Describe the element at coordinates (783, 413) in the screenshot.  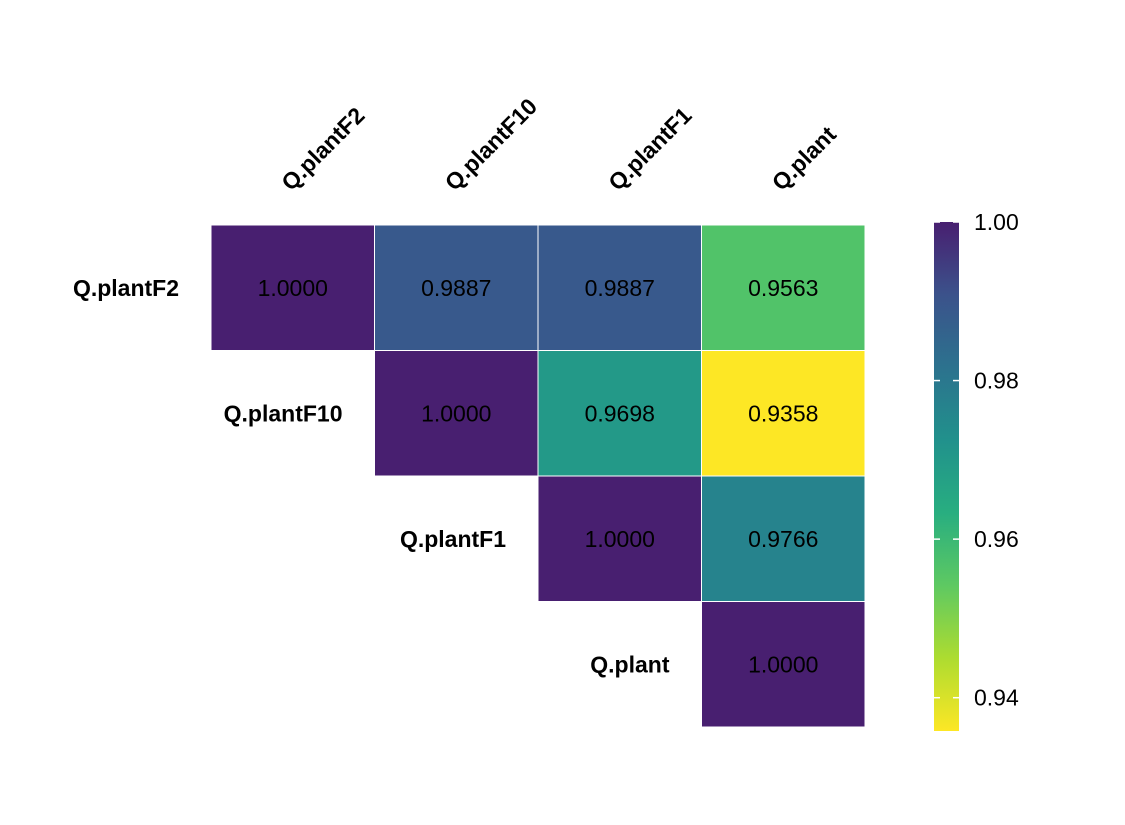
I see `cell-value-label: 0.9358` at that location.